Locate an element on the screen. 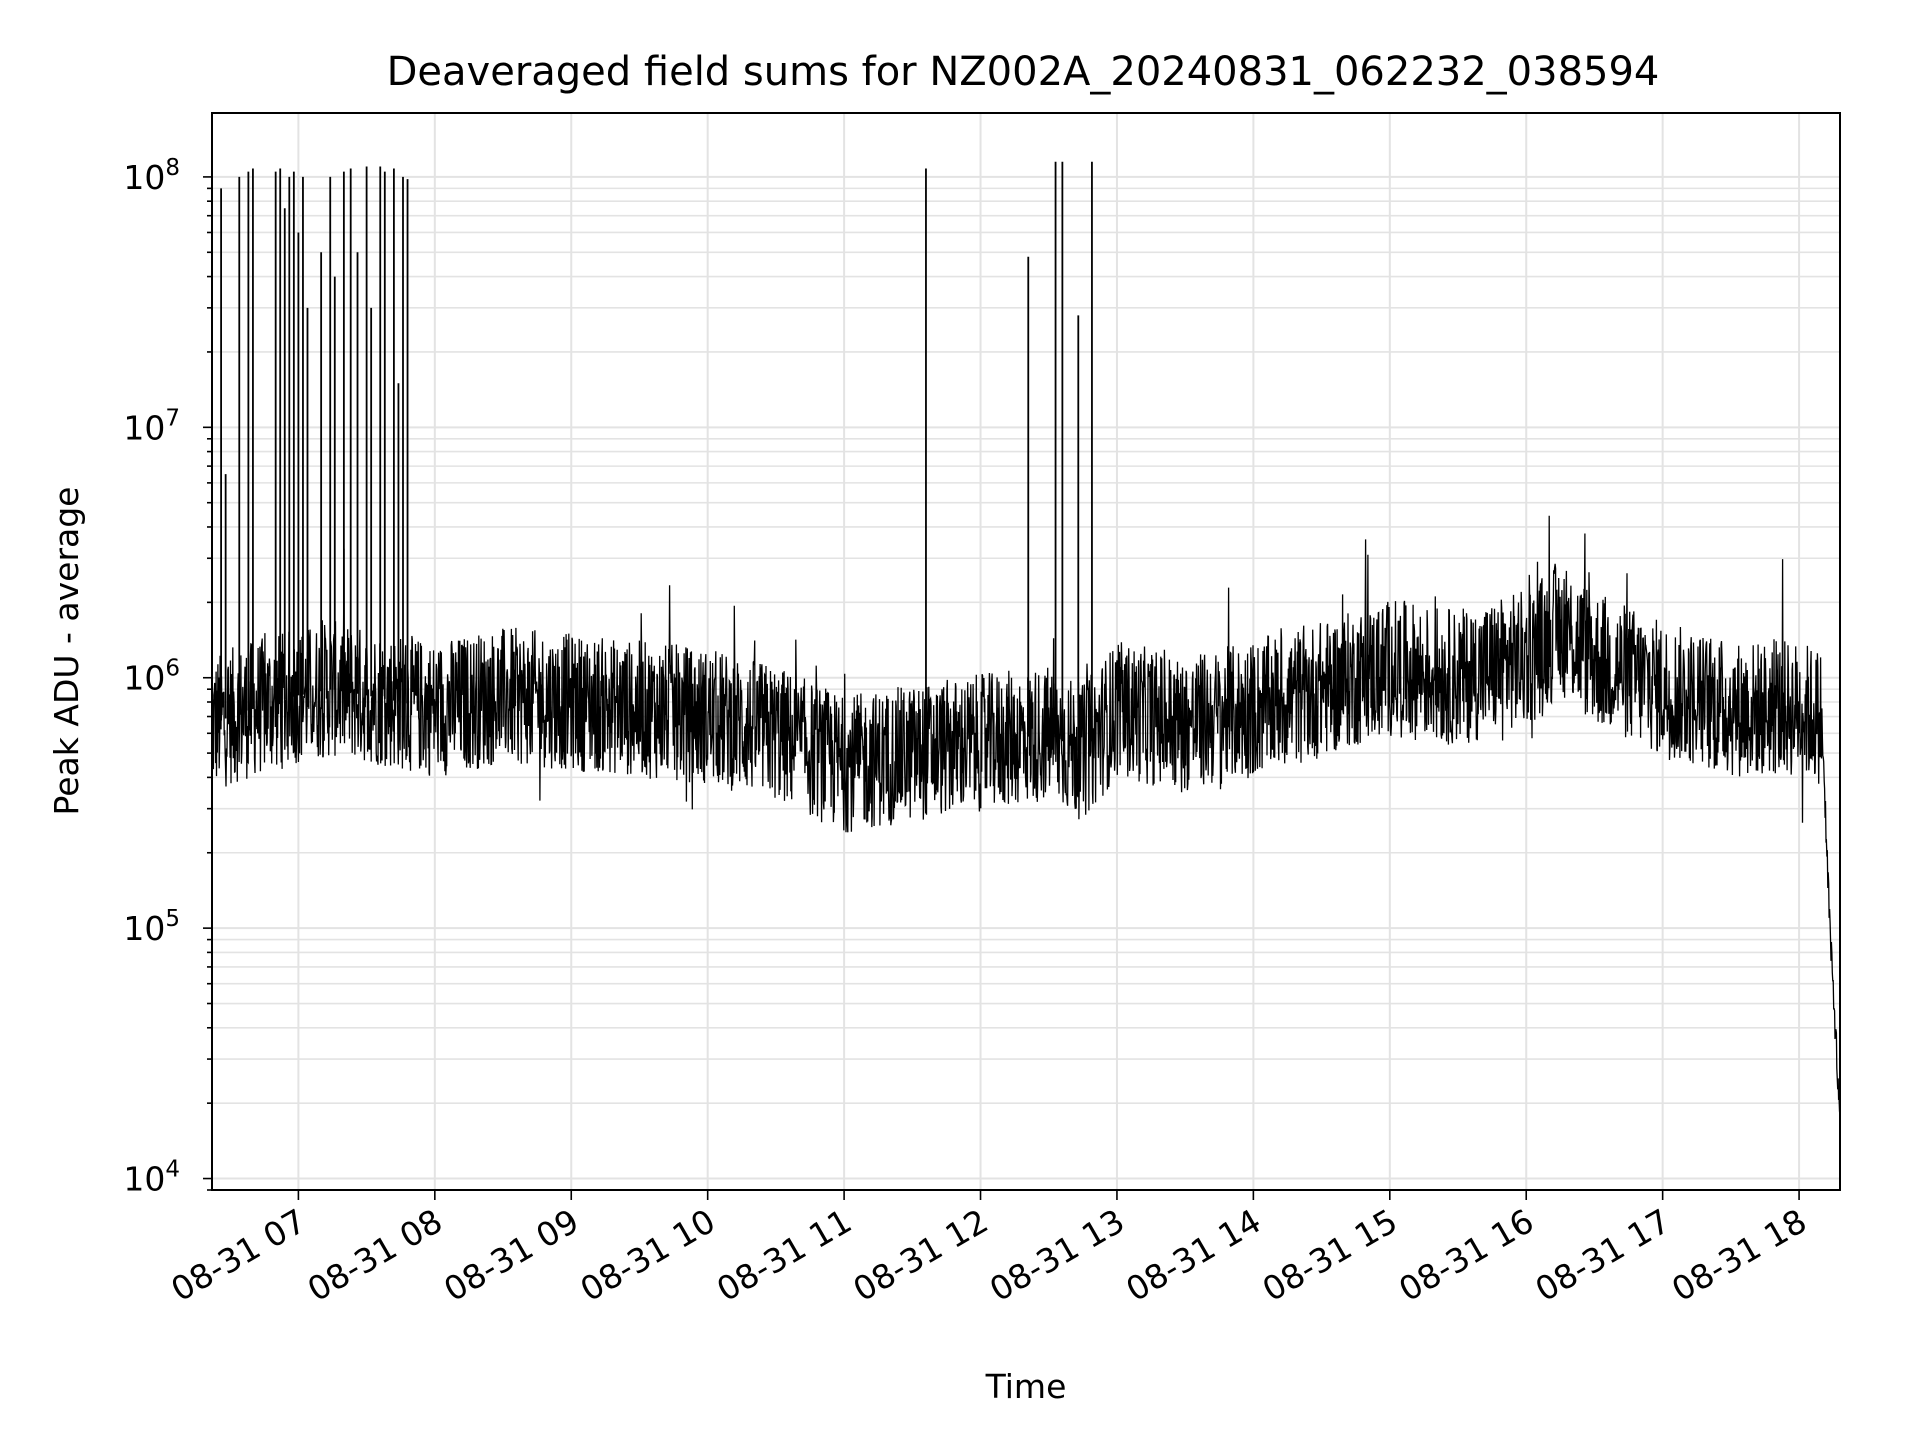  y-tick-label: 106 is located at coordinates (151, 677).